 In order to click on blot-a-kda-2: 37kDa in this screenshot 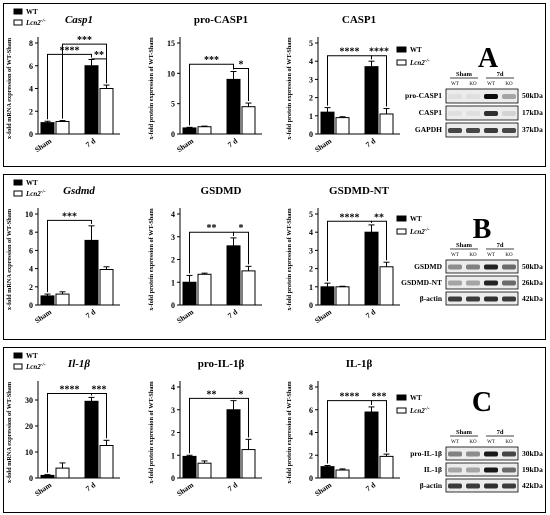, I will do `click(532, 129)`.